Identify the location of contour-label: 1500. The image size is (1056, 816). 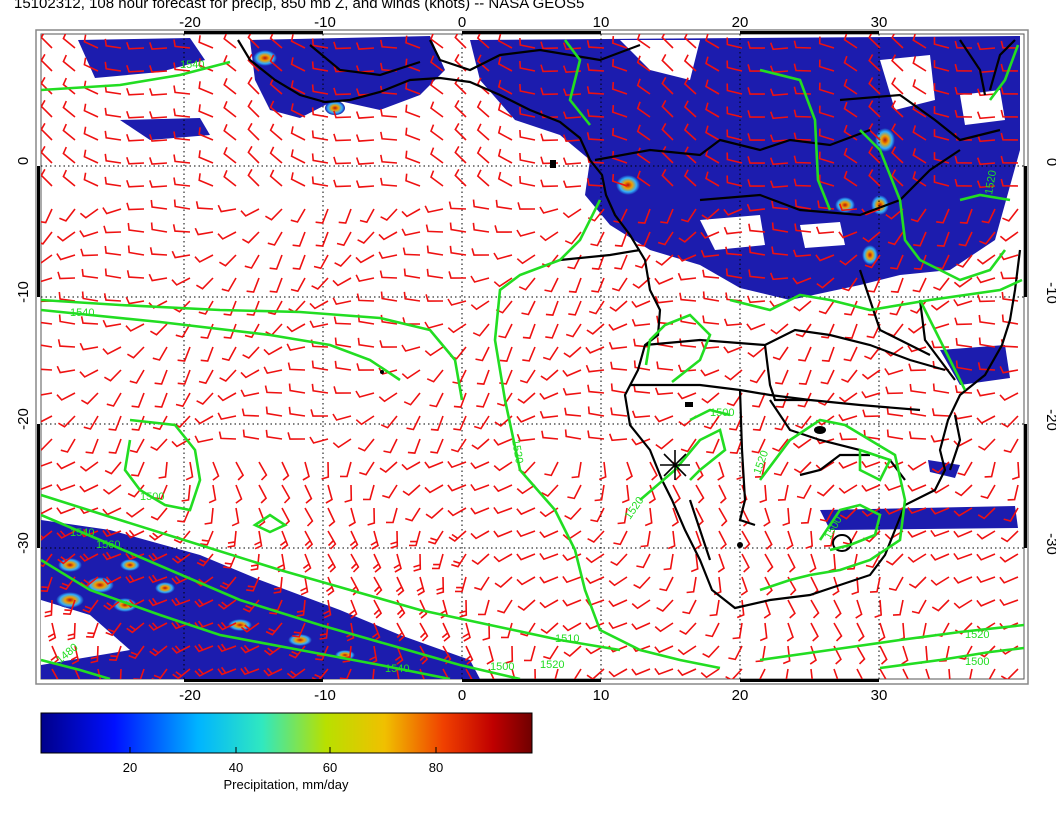
(152, 497).